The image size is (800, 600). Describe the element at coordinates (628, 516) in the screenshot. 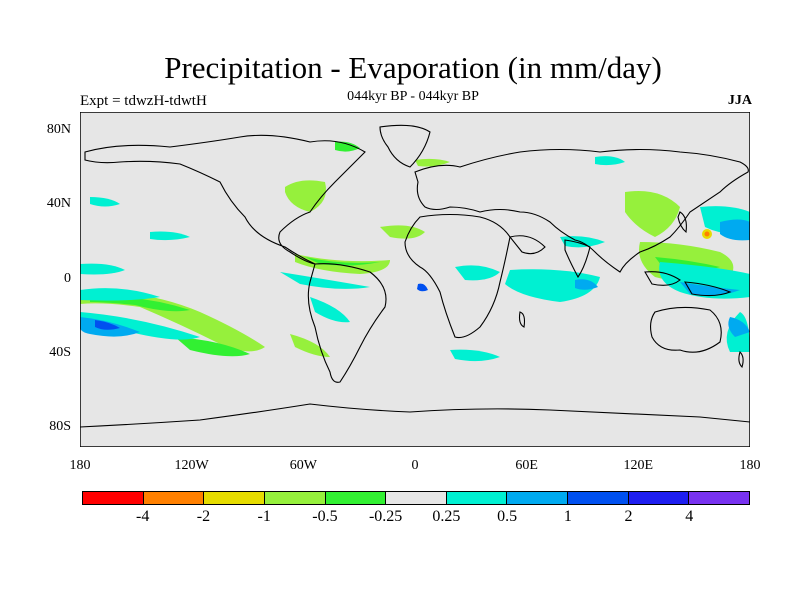

I see `colorbar-label: 2` at that location.